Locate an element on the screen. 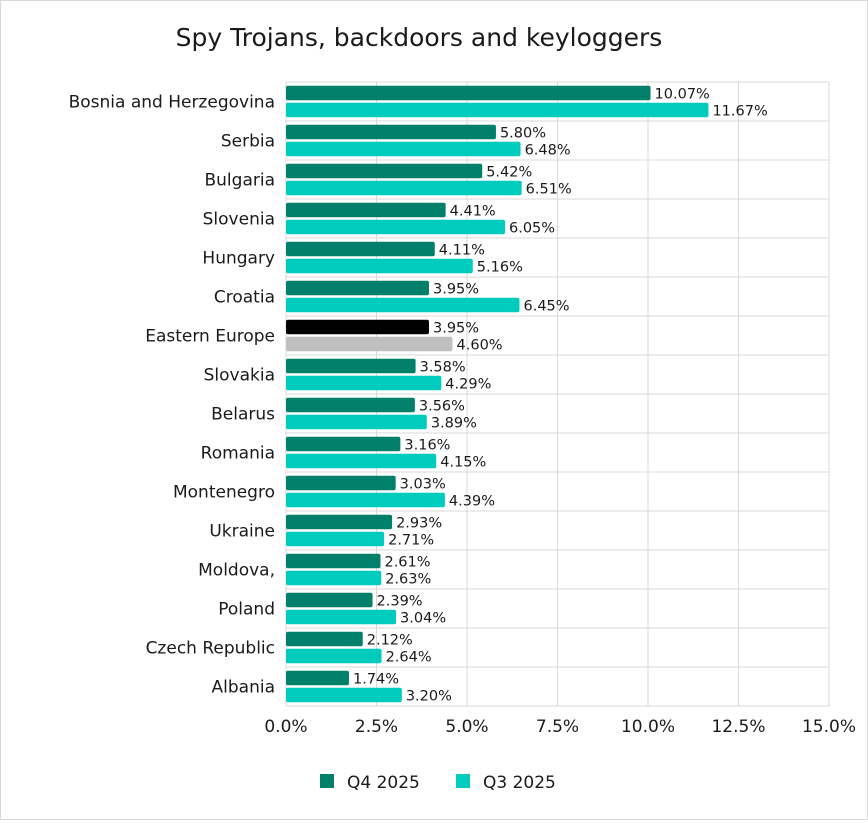 The height and width of the screenshot is (823, 868). category-label: Serbia is located at coordinates (248, 142).